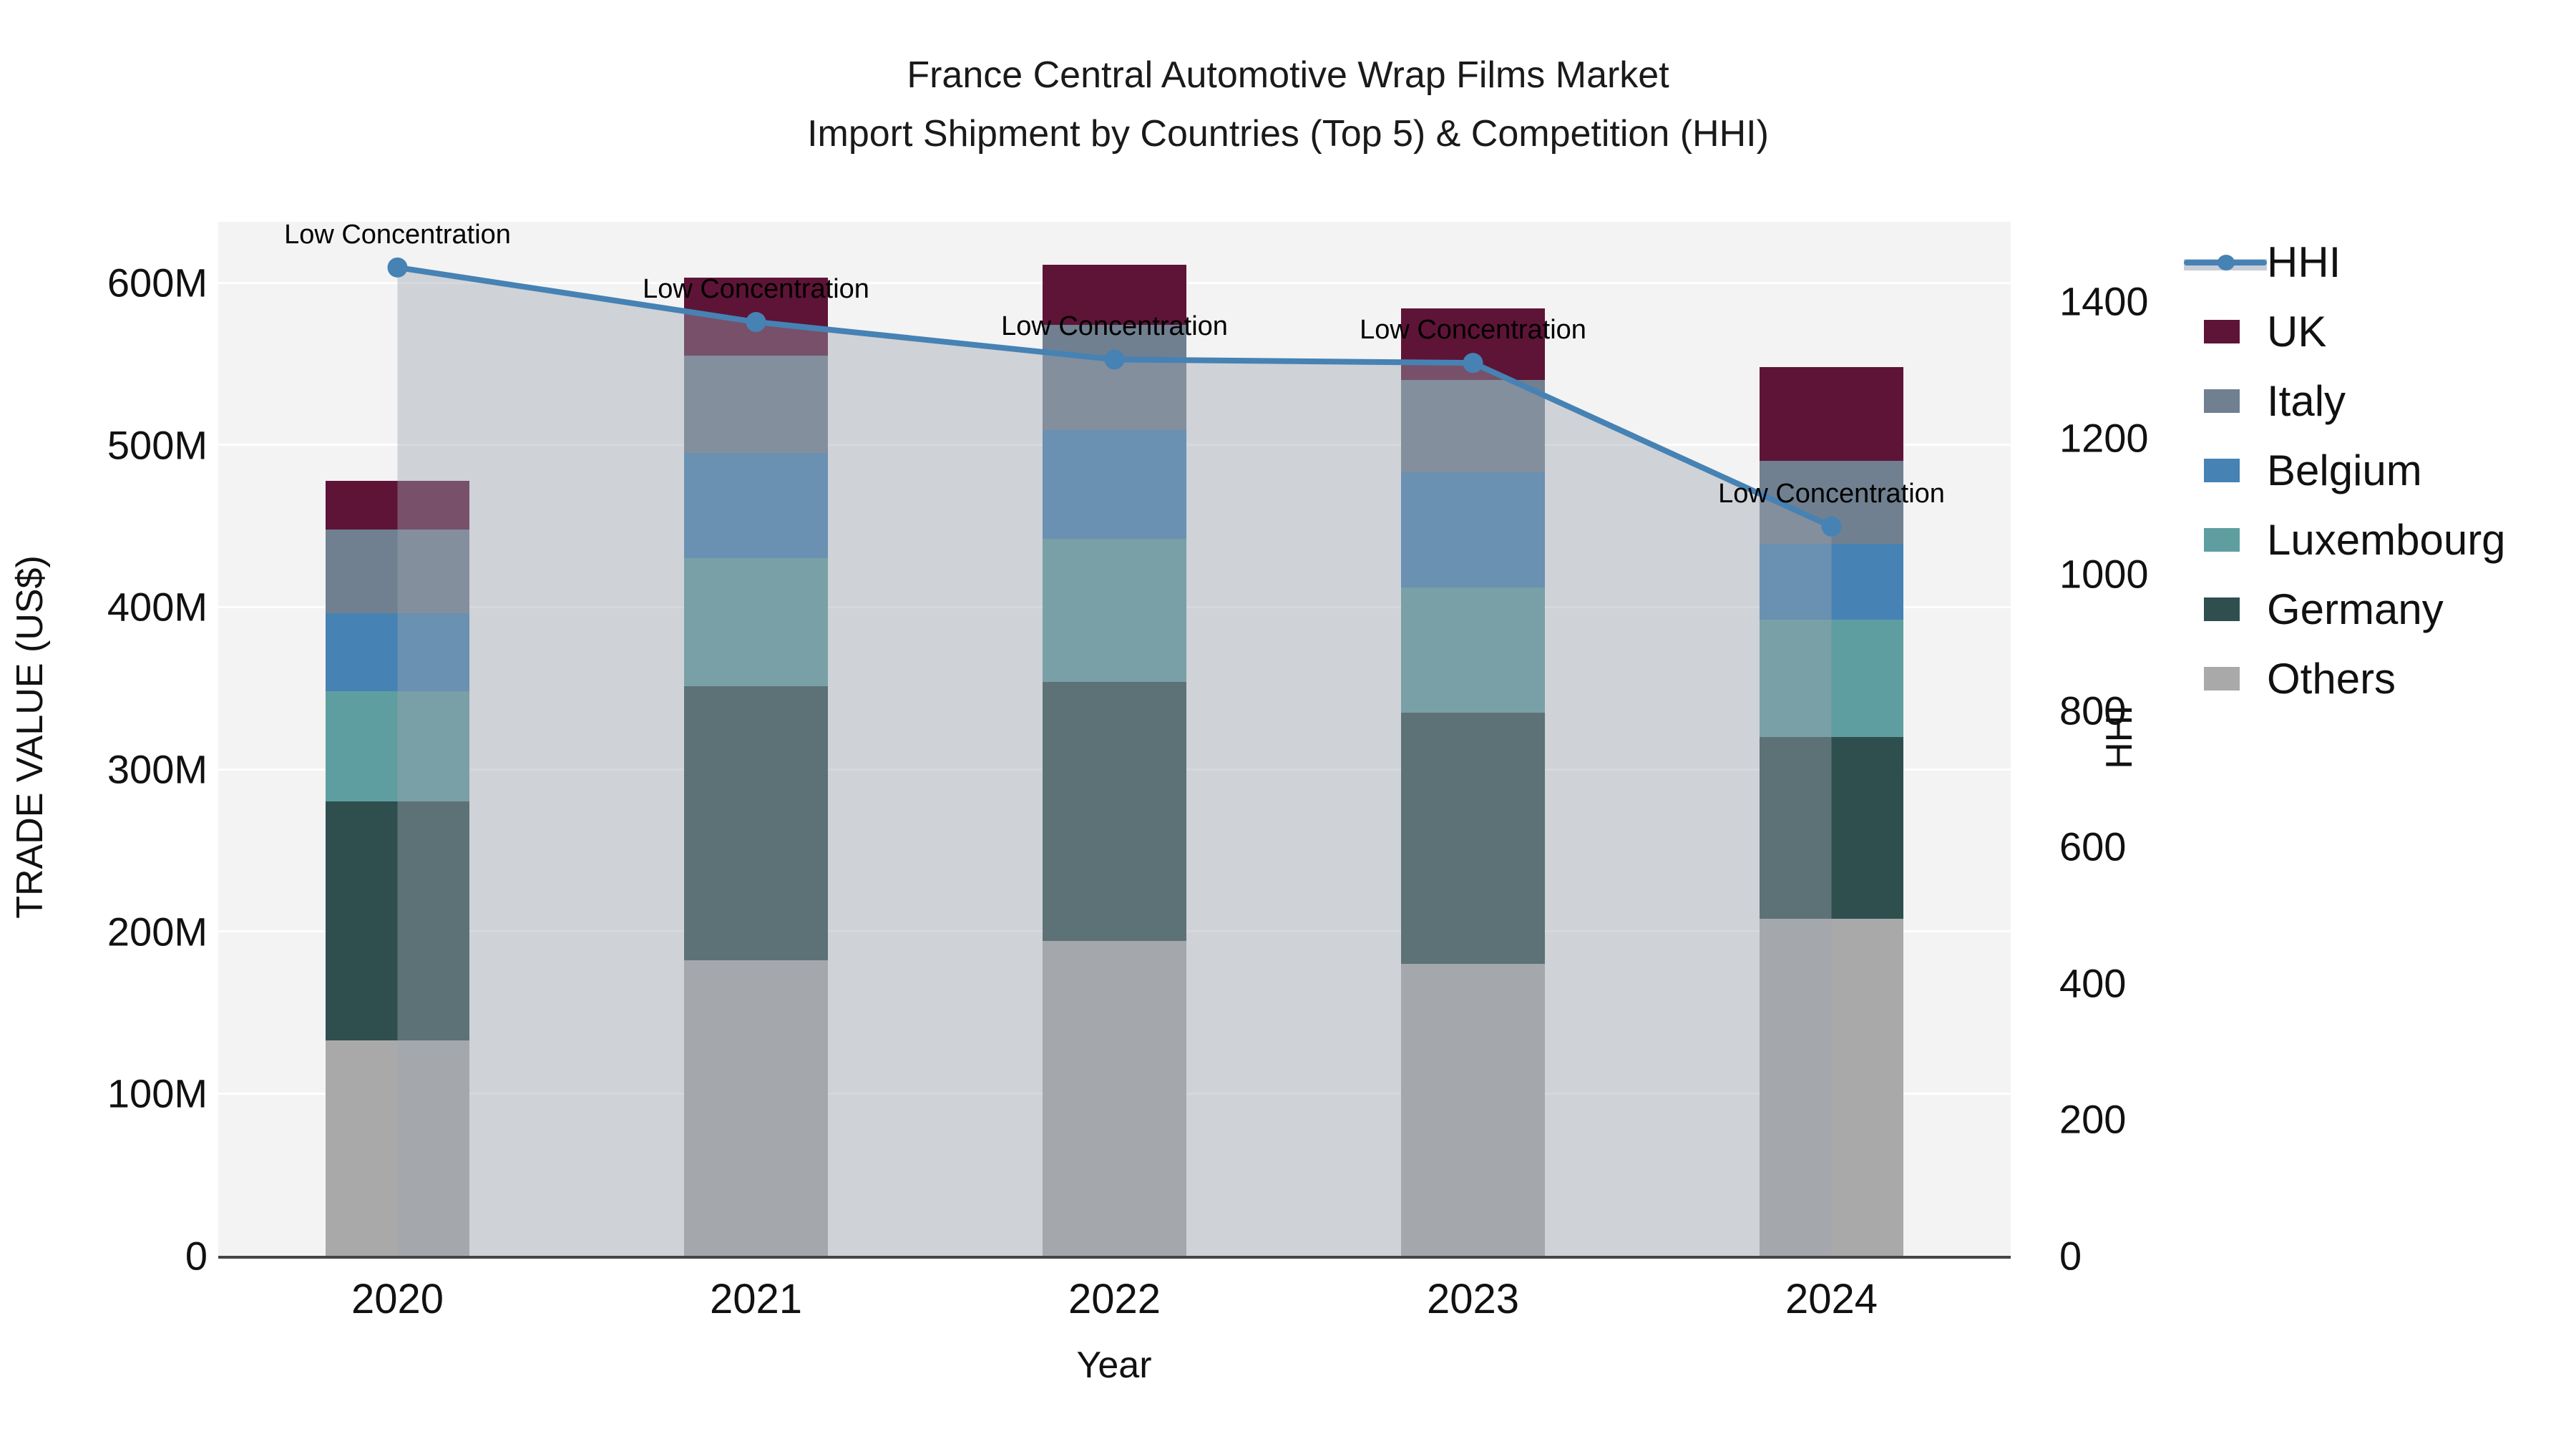 This screenshot has width=2576, height=1449. What do you see at coordinates (2104, 574) in the screenshot?
I see `y-right-tick-1000: 1000` at bounding box center [2104, 574].